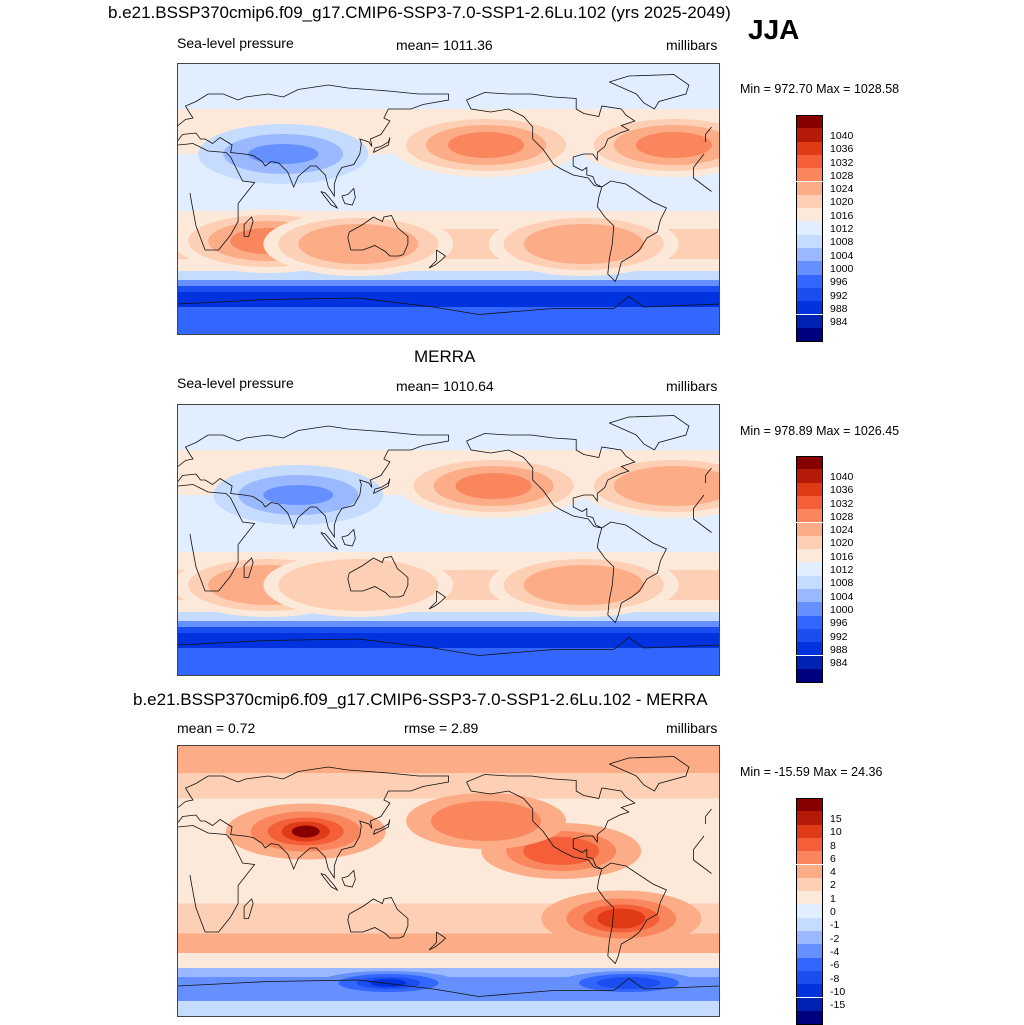  I want to click on panel1-colorbar-tick: 1020, so click(842, 202).